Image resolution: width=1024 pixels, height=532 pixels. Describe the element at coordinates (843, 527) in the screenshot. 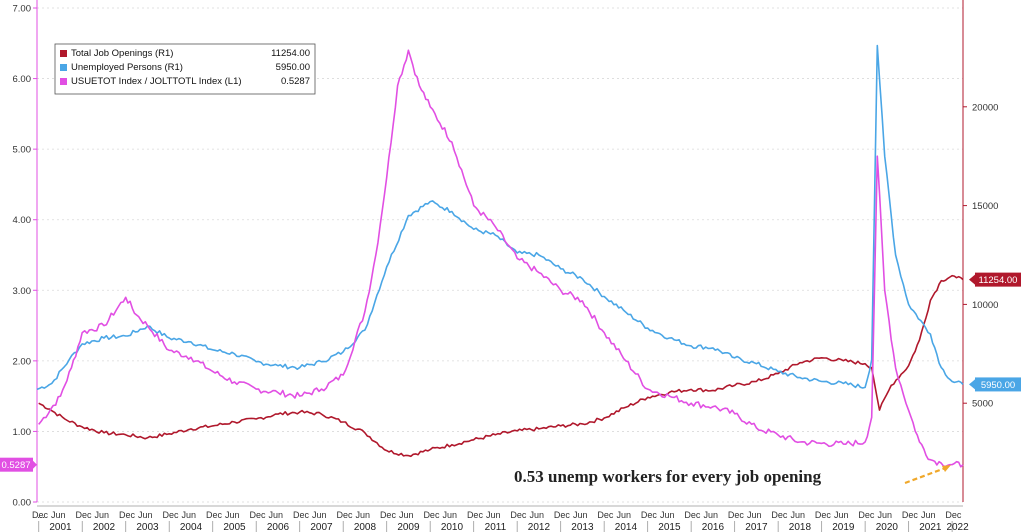

I see `x-year-label: 2019` at that location.